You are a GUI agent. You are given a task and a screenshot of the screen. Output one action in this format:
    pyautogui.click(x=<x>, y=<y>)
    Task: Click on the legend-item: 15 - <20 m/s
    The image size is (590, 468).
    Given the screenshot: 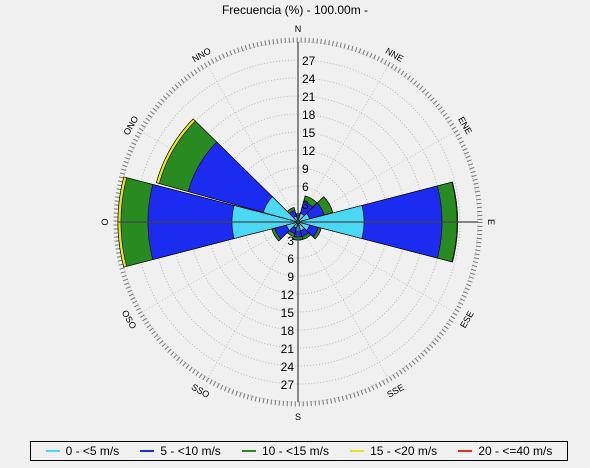 What is the action you would take?
    pyautogui.click(x=393, y=451)
    